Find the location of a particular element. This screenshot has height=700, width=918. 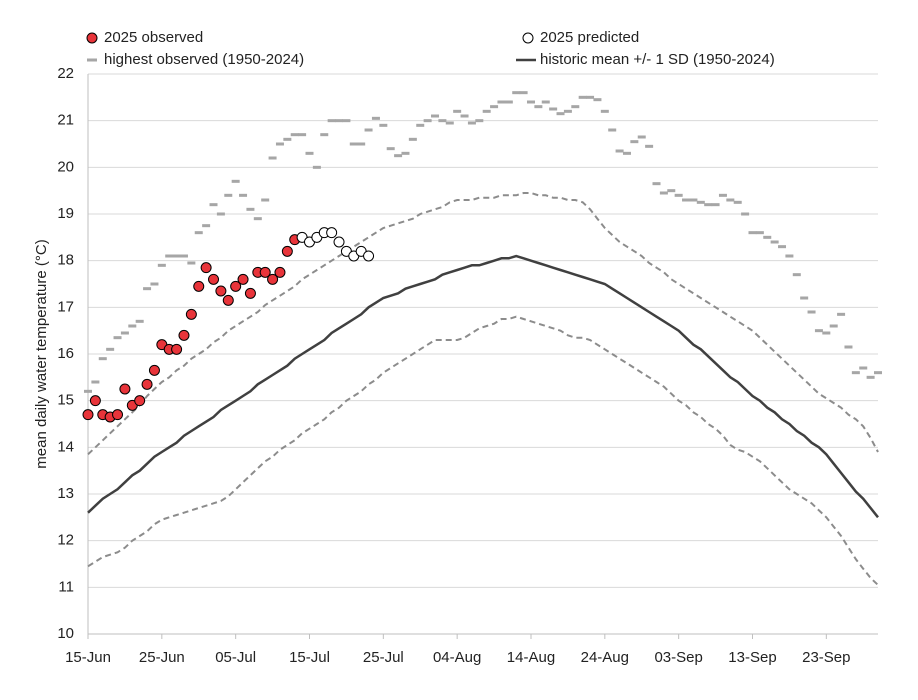

legend-label: historic mean +/- 1 SD (1950-2024) is located at coordinates (657, 59).